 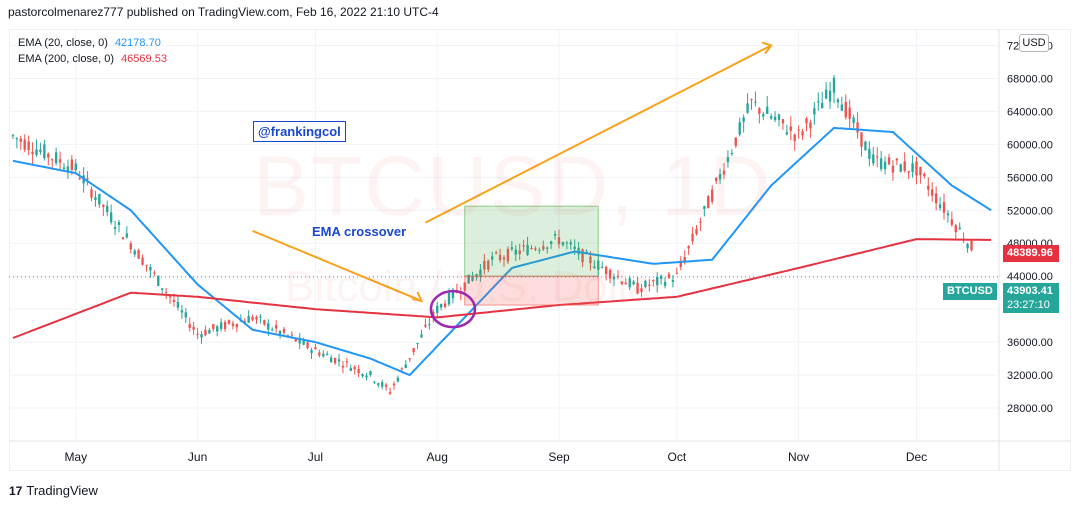 What do you see at coordinates (359, 231) in the screenshot?
I see `ema-crossover-annotation: EMA crossover` at bounding box center [359, 231].